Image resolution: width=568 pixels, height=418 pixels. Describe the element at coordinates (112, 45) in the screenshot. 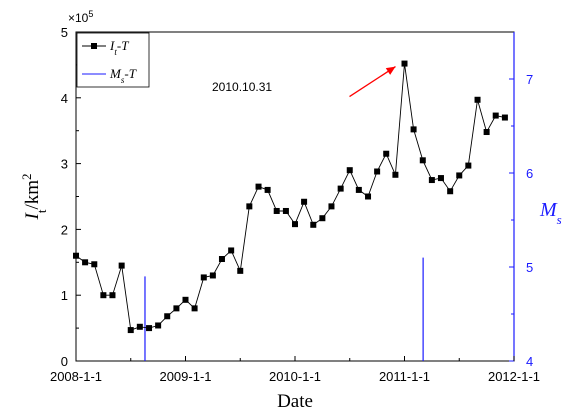

I see `legend-it-base: I` at that location.